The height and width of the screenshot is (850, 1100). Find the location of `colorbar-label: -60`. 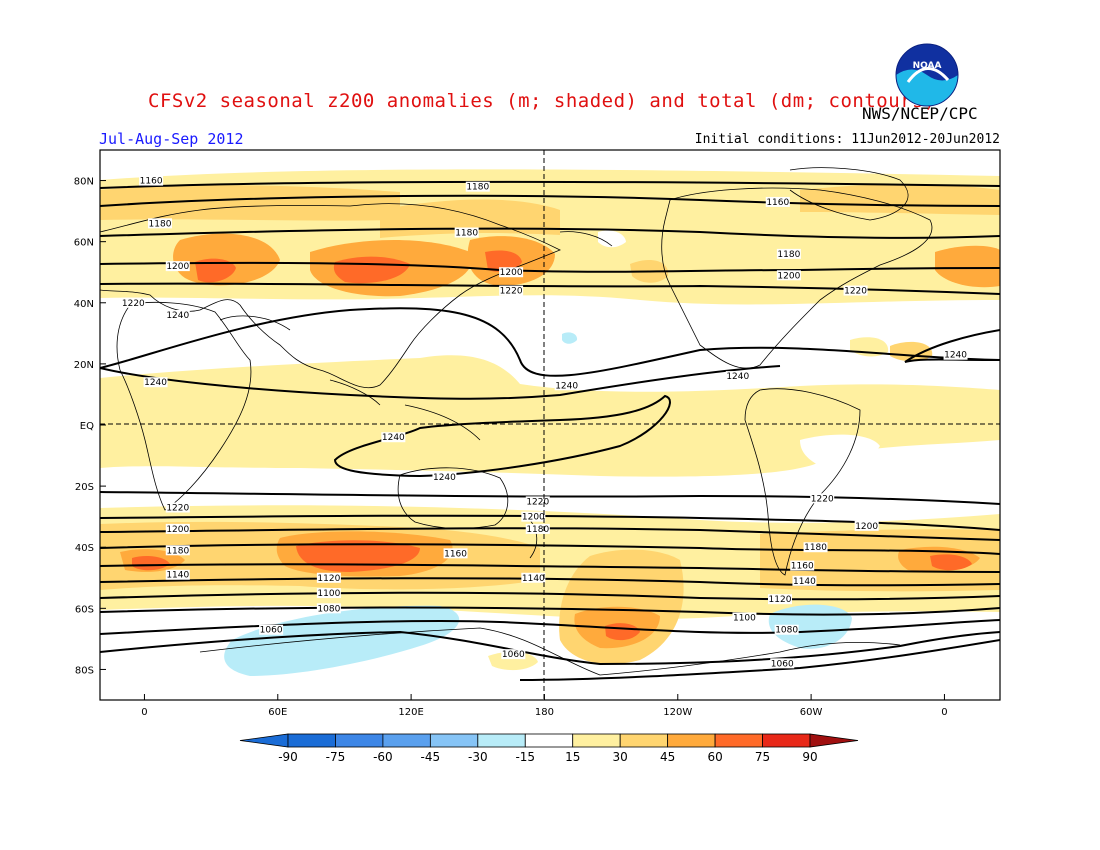

colorbar-label: -60 is located at coordinates (383, 757).